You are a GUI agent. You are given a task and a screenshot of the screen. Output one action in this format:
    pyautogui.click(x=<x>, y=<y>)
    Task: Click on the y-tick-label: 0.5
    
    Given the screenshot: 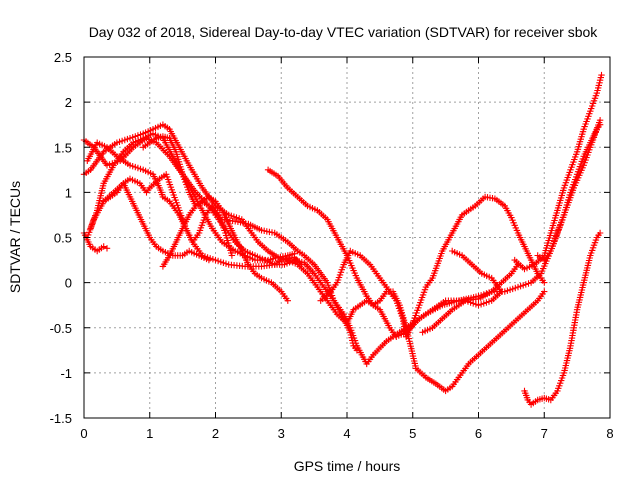 What is the action you would take?
    pyautogui.click(x=63, y=238)
    